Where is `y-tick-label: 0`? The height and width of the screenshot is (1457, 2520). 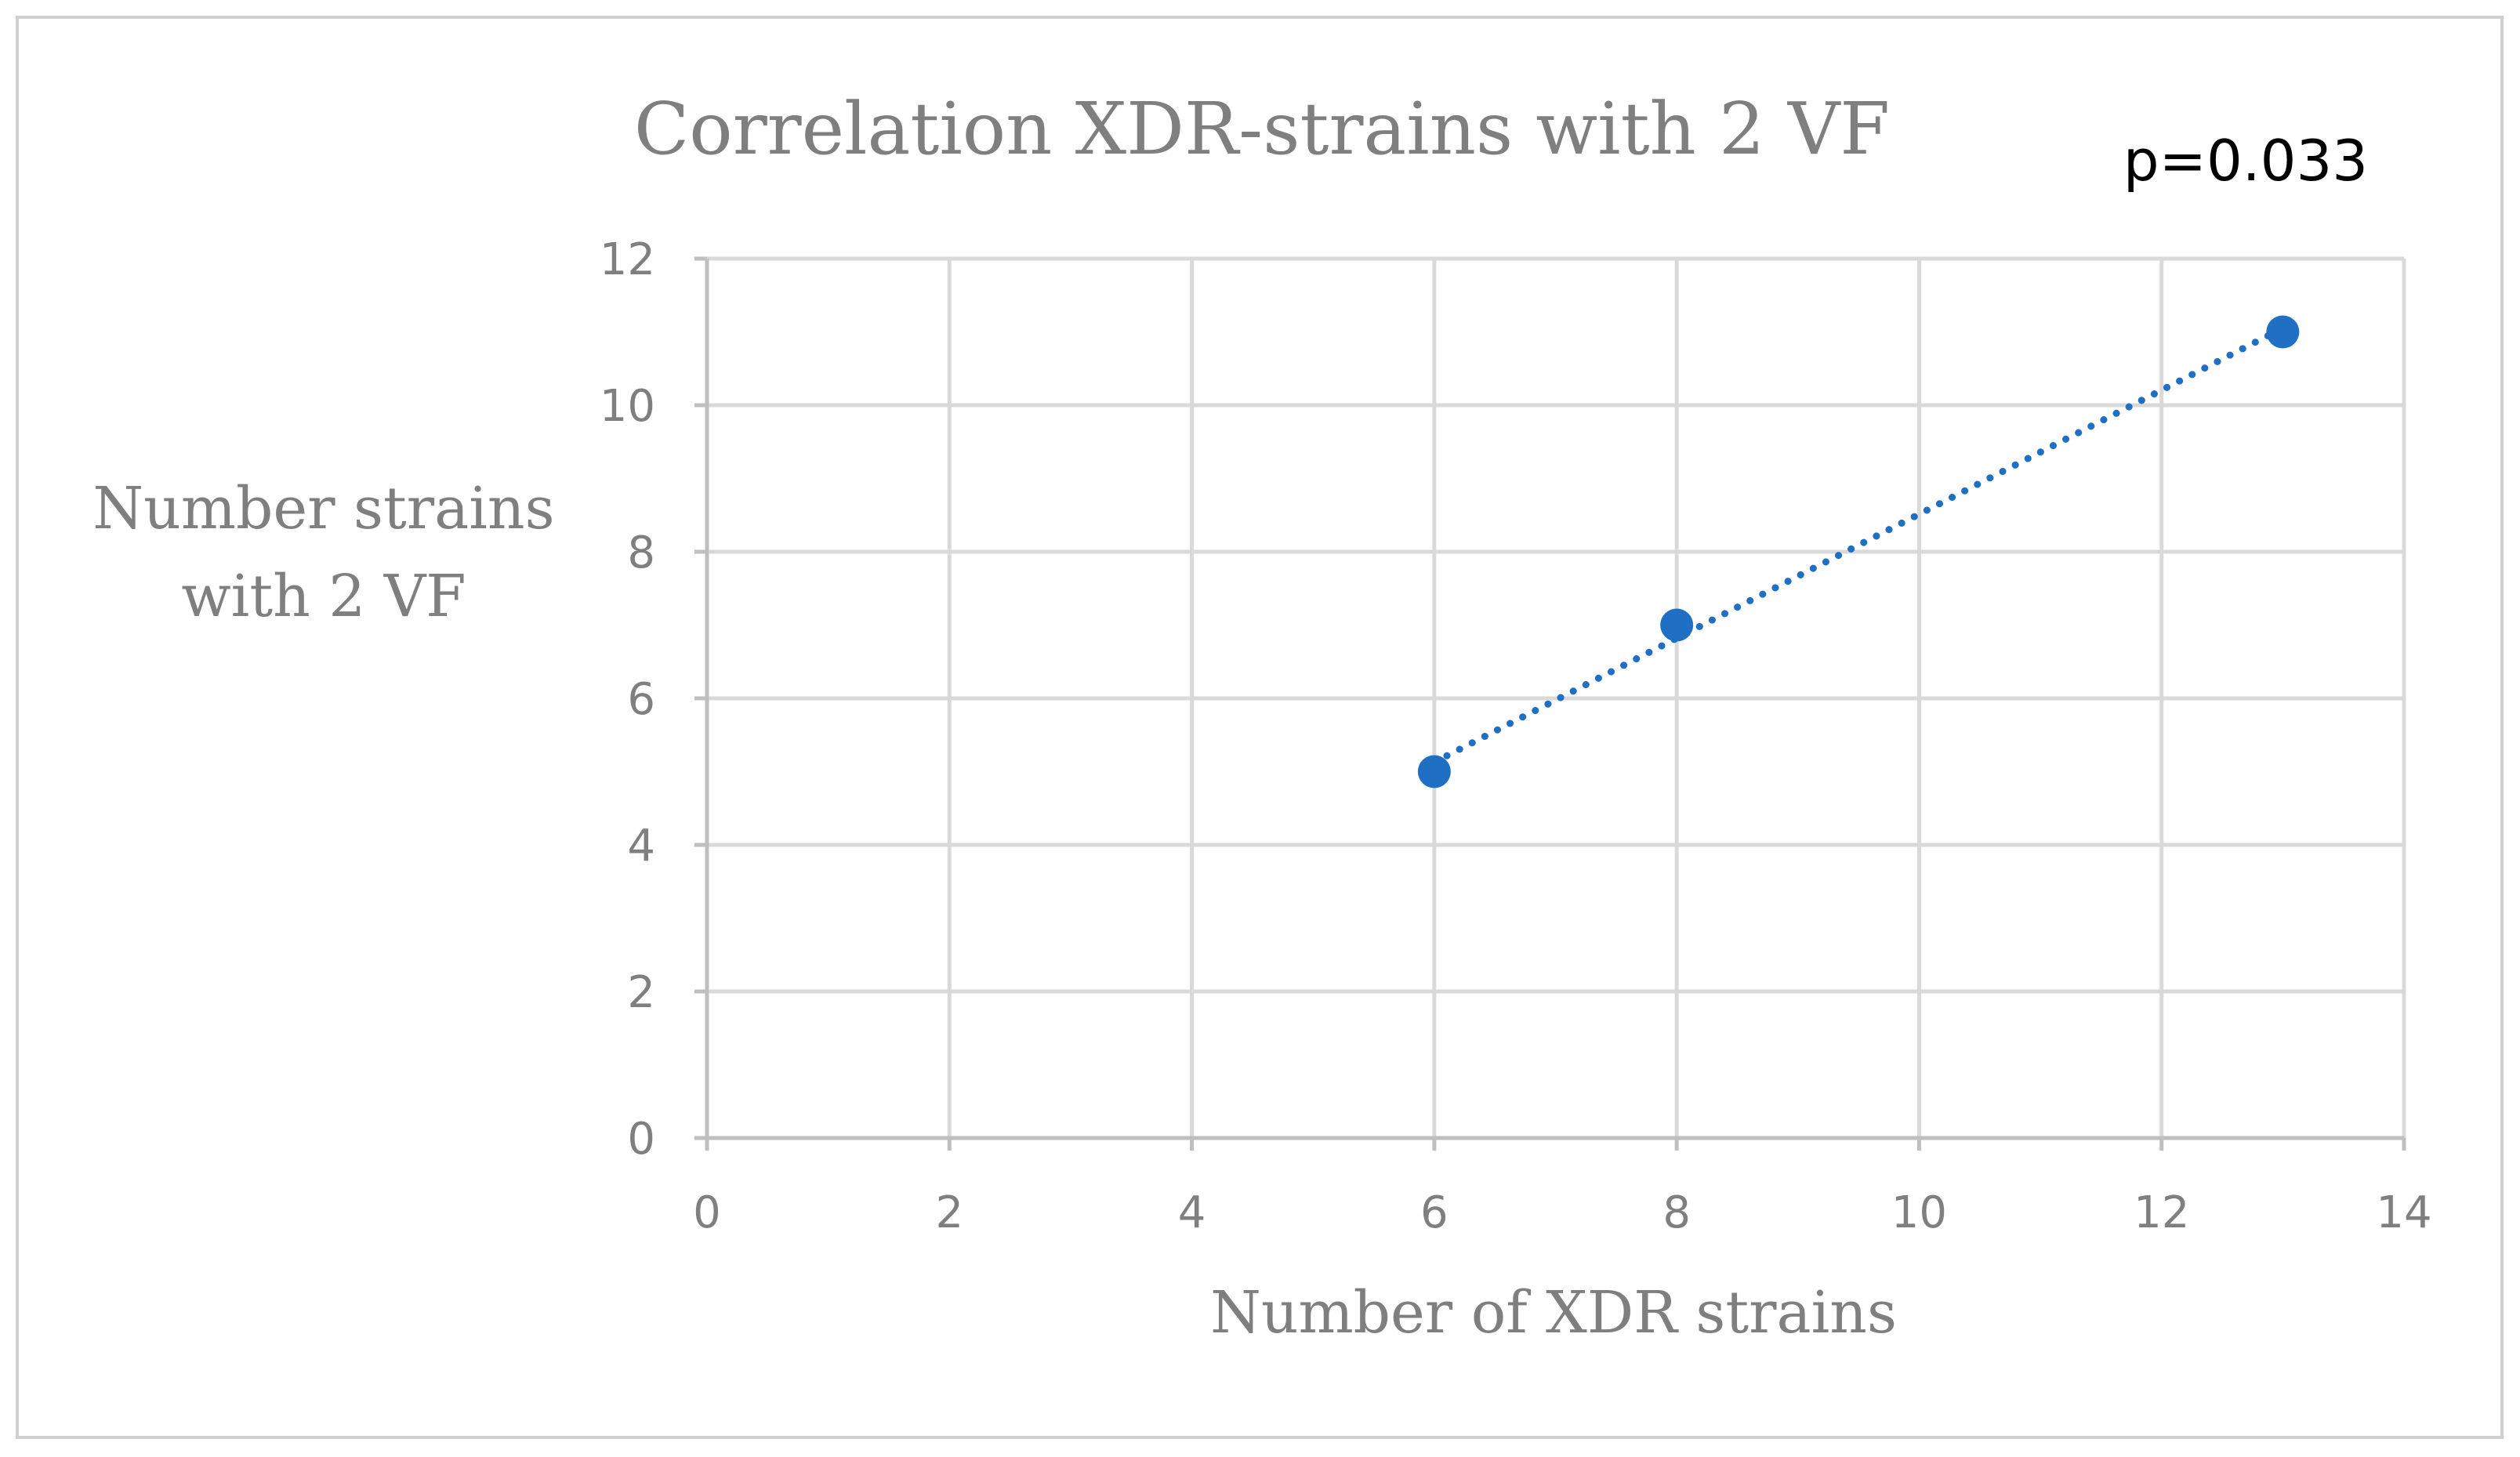
y-tick-label: 0 is located at coordinates (641, 1140).